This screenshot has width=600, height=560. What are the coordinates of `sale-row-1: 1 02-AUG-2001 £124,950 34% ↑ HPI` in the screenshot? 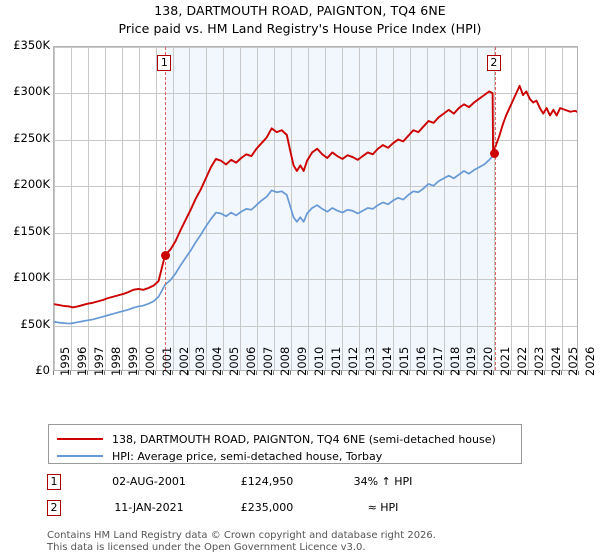 It's located at (282, 483).